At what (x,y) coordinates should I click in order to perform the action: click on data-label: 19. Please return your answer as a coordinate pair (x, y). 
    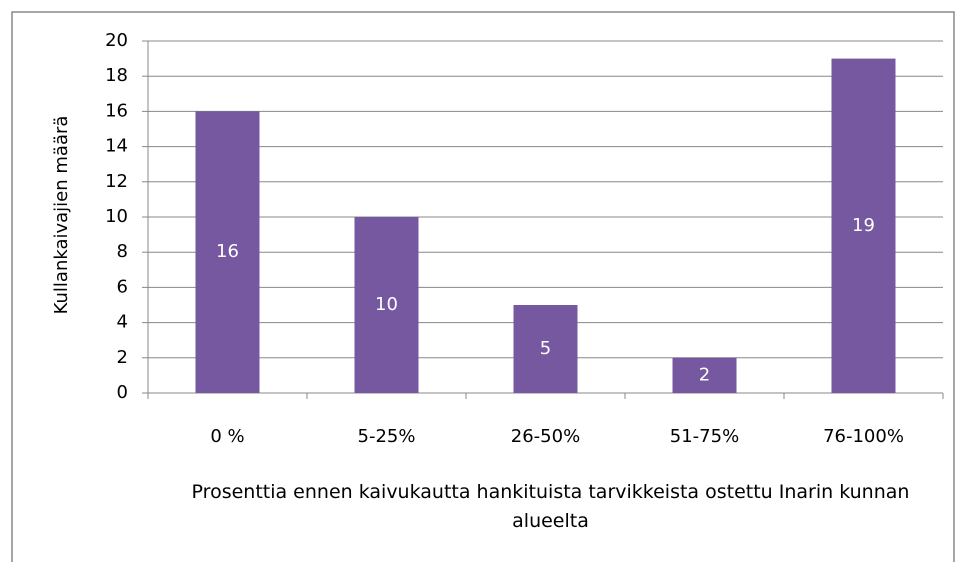
    Looking at the image, I should click on (863, 225).